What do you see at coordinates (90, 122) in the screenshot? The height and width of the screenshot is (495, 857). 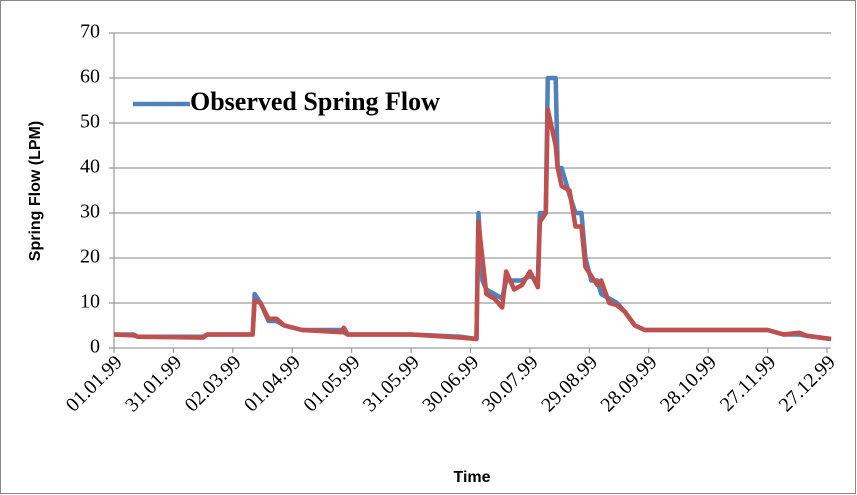 I see `y-tick-label: 50` at bounding box center [90, 122].